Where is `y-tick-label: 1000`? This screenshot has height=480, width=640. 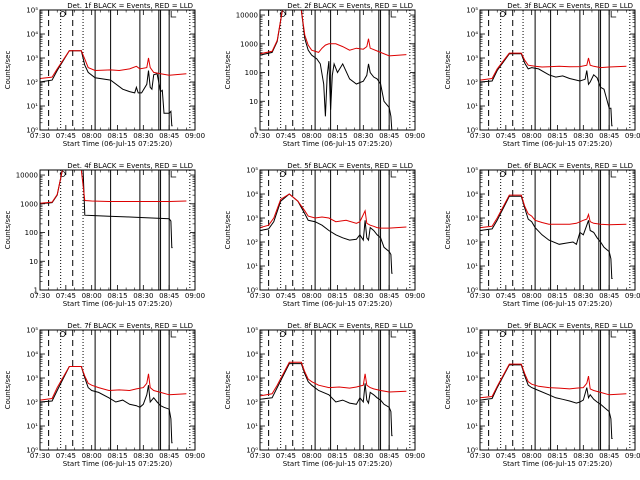
y-tick-label: 1000 is located at coordinates (249, 44).